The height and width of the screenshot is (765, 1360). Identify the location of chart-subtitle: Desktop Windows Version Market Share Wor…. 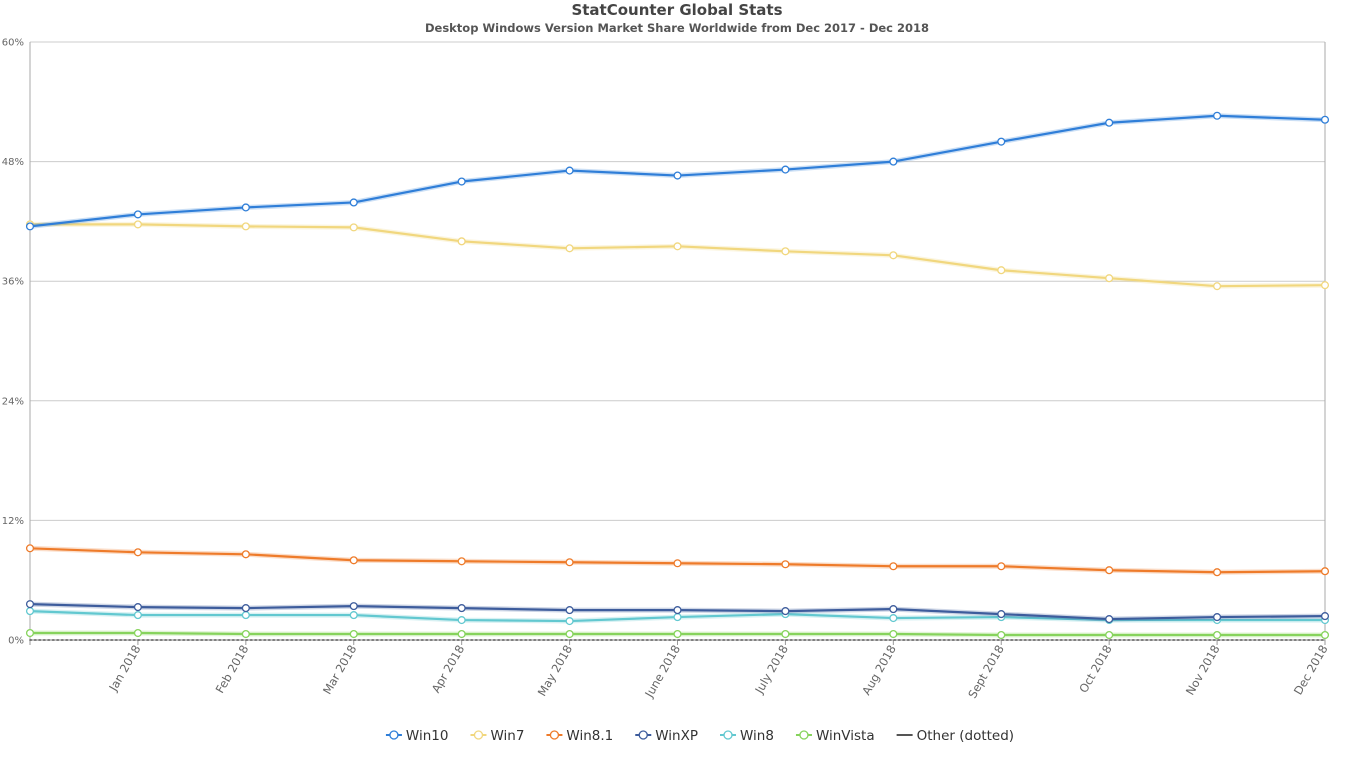
(677, 28).